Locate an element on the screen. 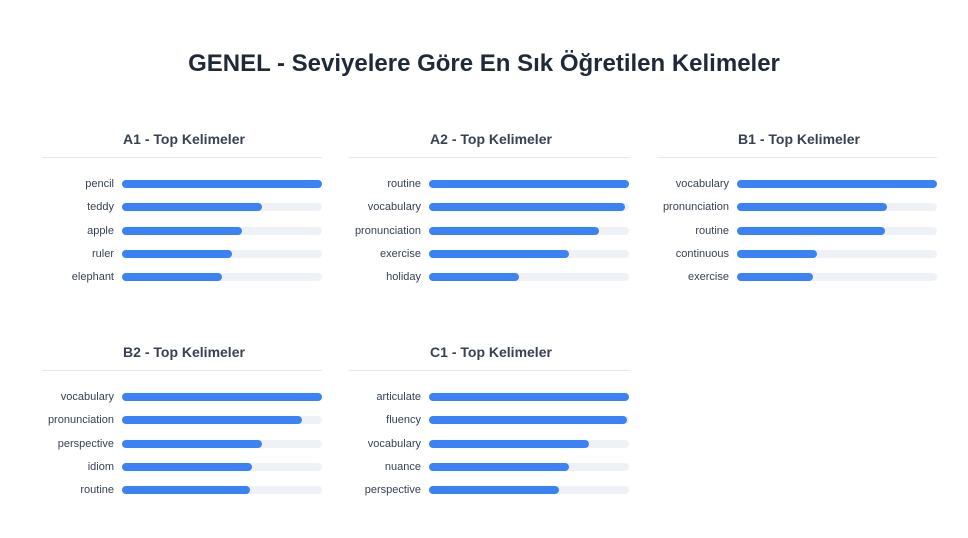  bar-row: idiom is located at coordinates (182, 467).